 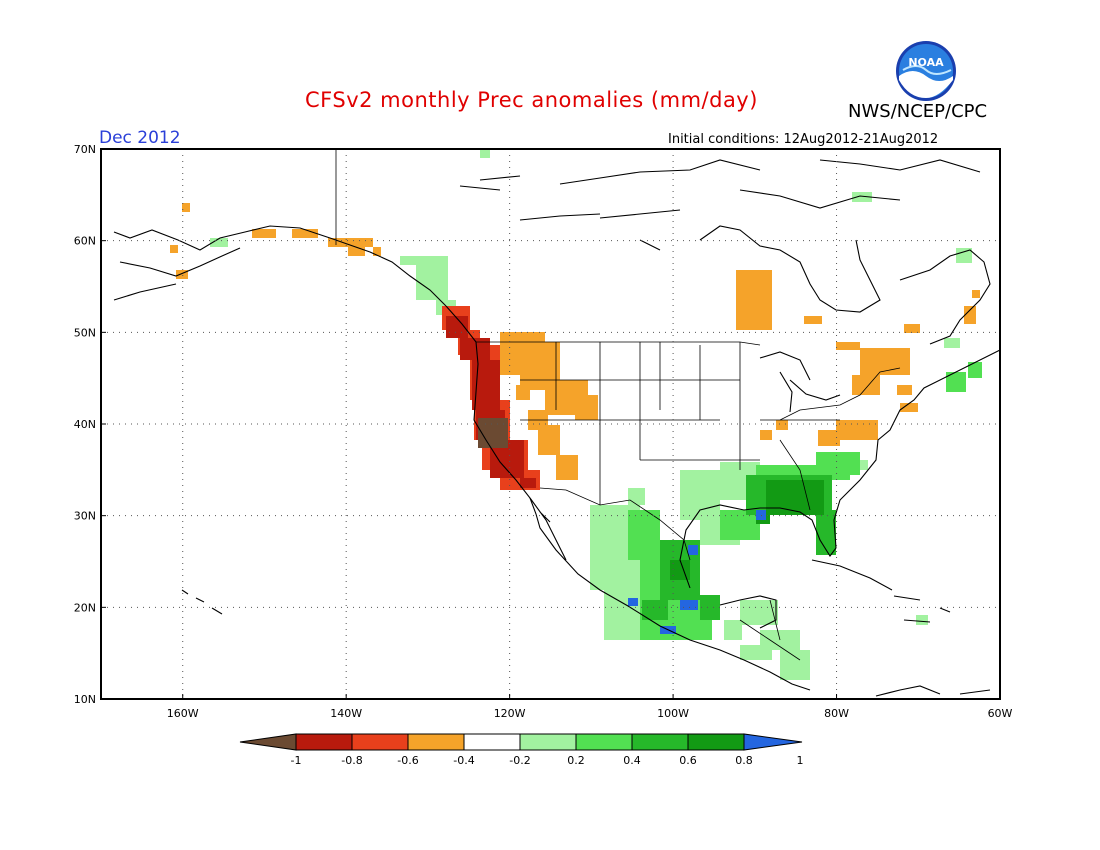 I want to click on lon-label: 120W, so click(x=510, y=713).